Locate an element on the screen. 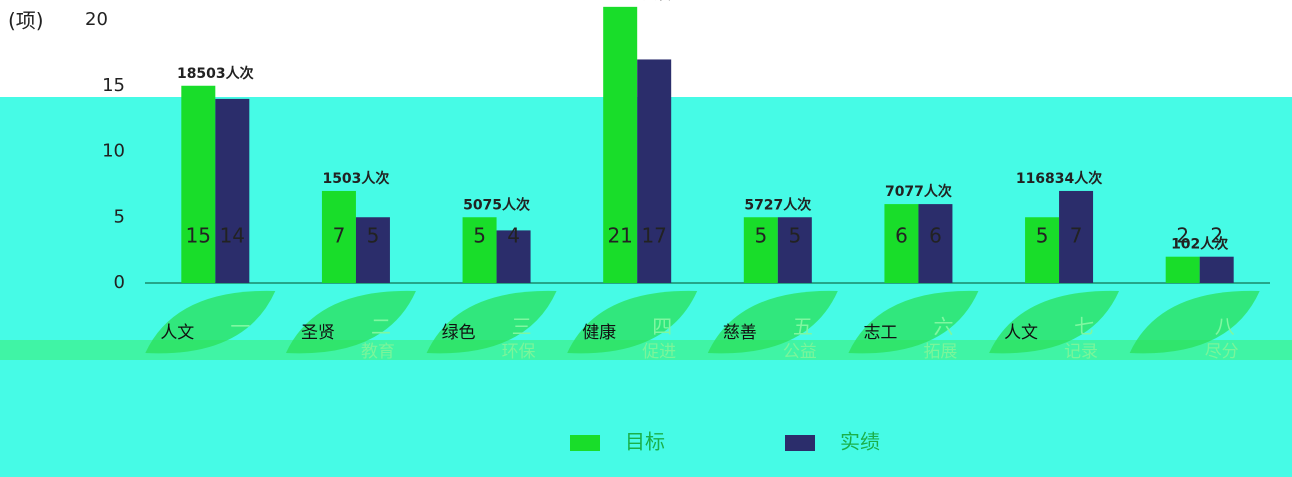 The height and width of the screenshot is (477, 1292). category-sublabel: 教育 is located at coordinates (378, 352).